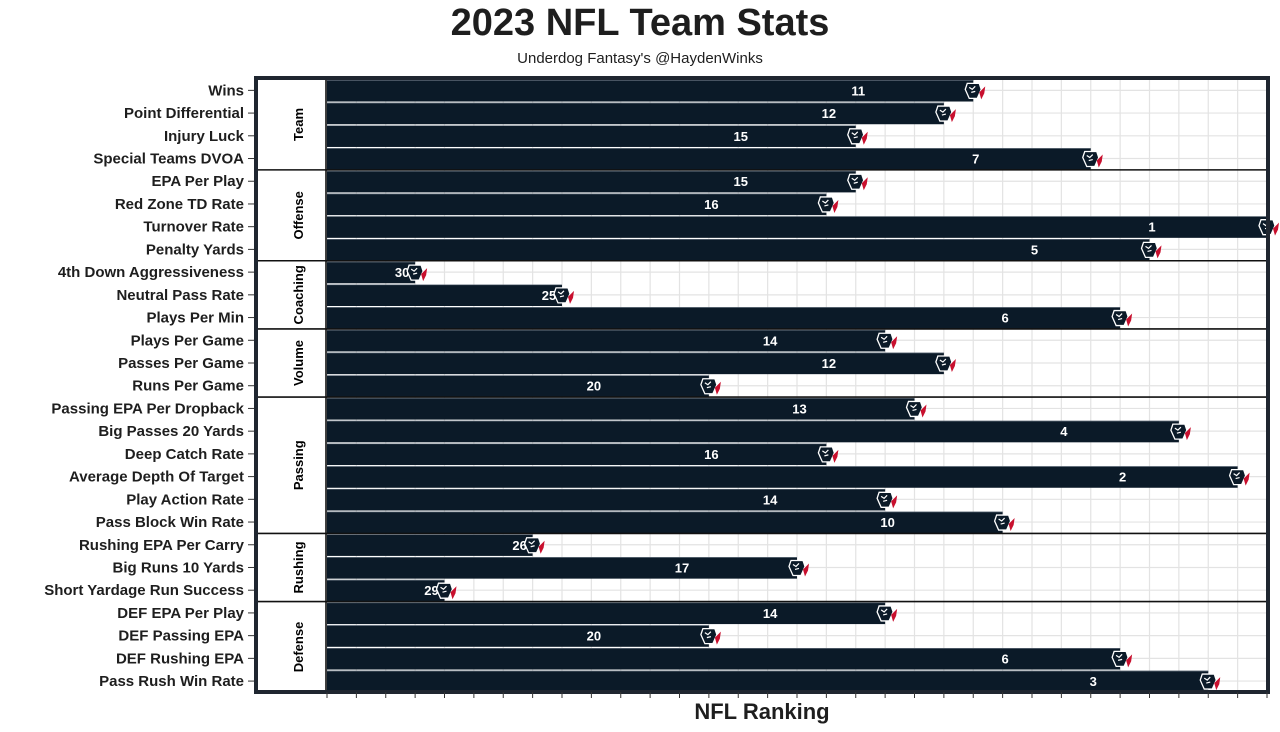  I want to click on facet-strip-label: Defense, so click(298, 647).